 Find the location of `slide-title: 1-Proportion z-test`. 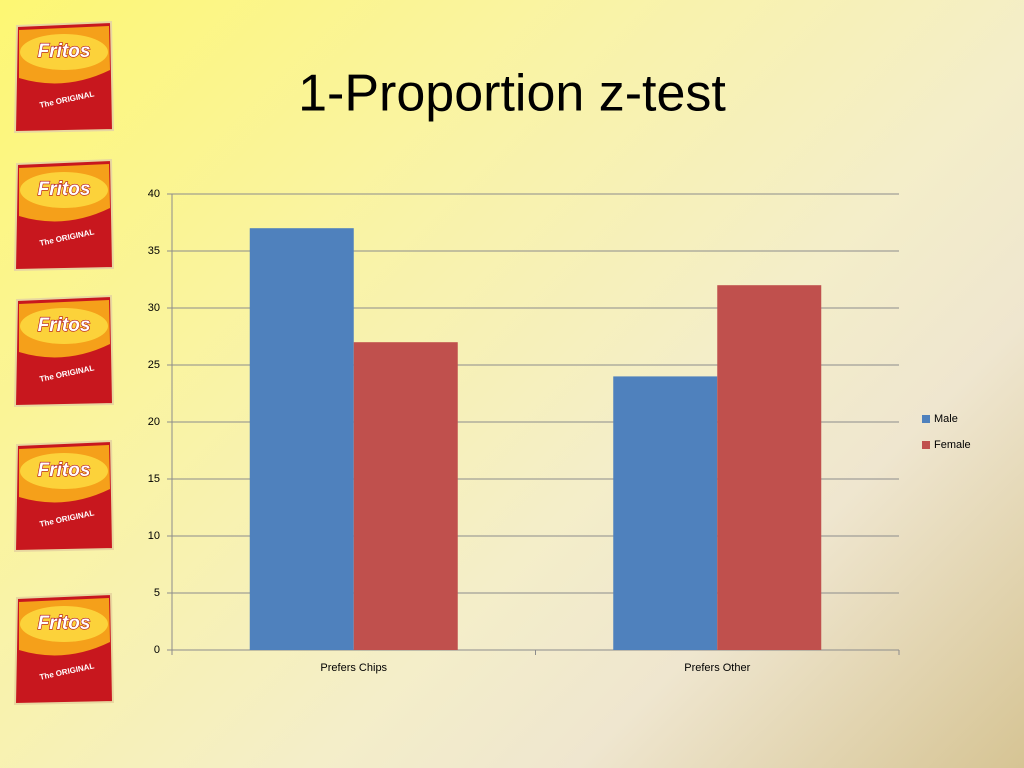

slide-title: 1-Proportion z-test is located at coordinates (512, 94).